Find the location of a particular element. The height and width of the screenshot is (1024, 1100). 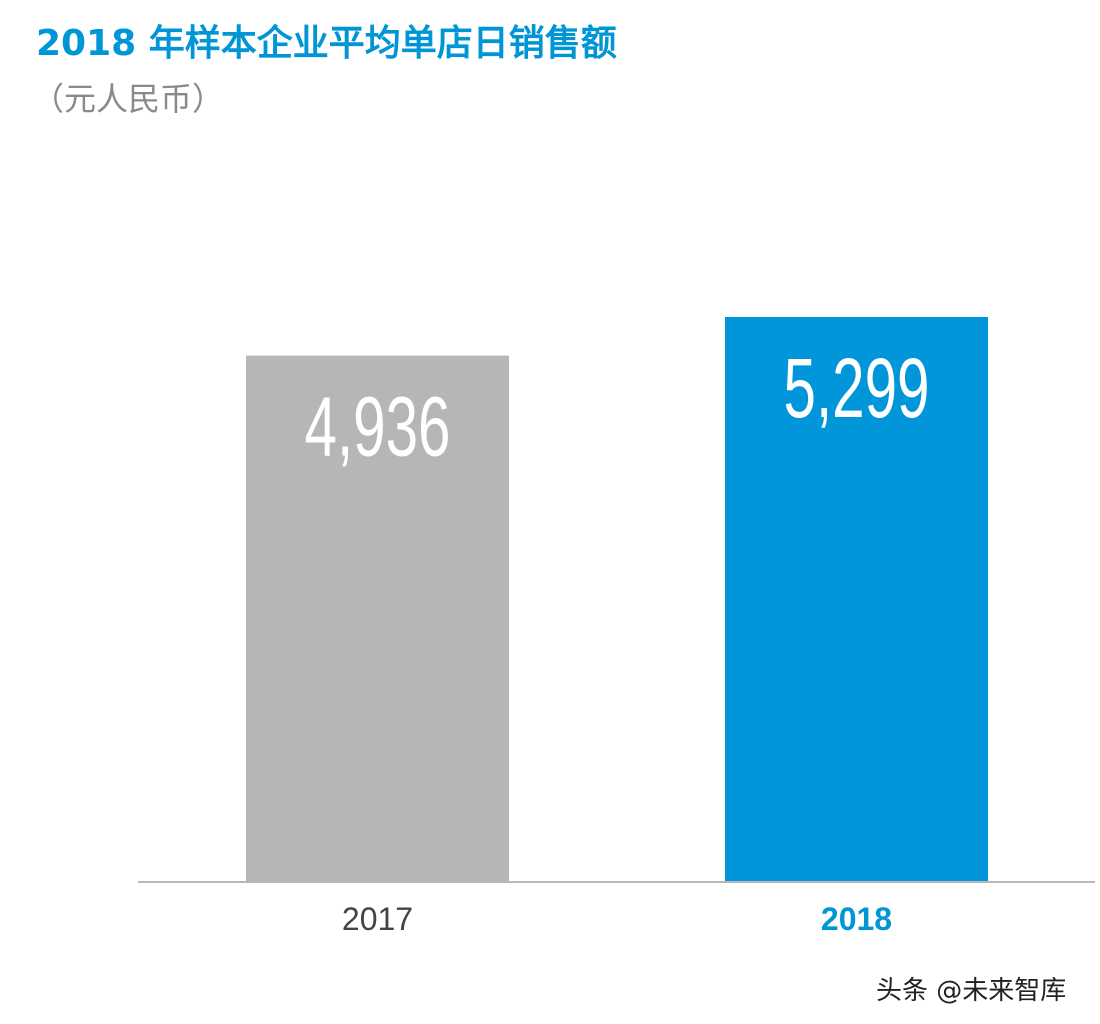

bar-2017 is located at coordinates (377, 618).